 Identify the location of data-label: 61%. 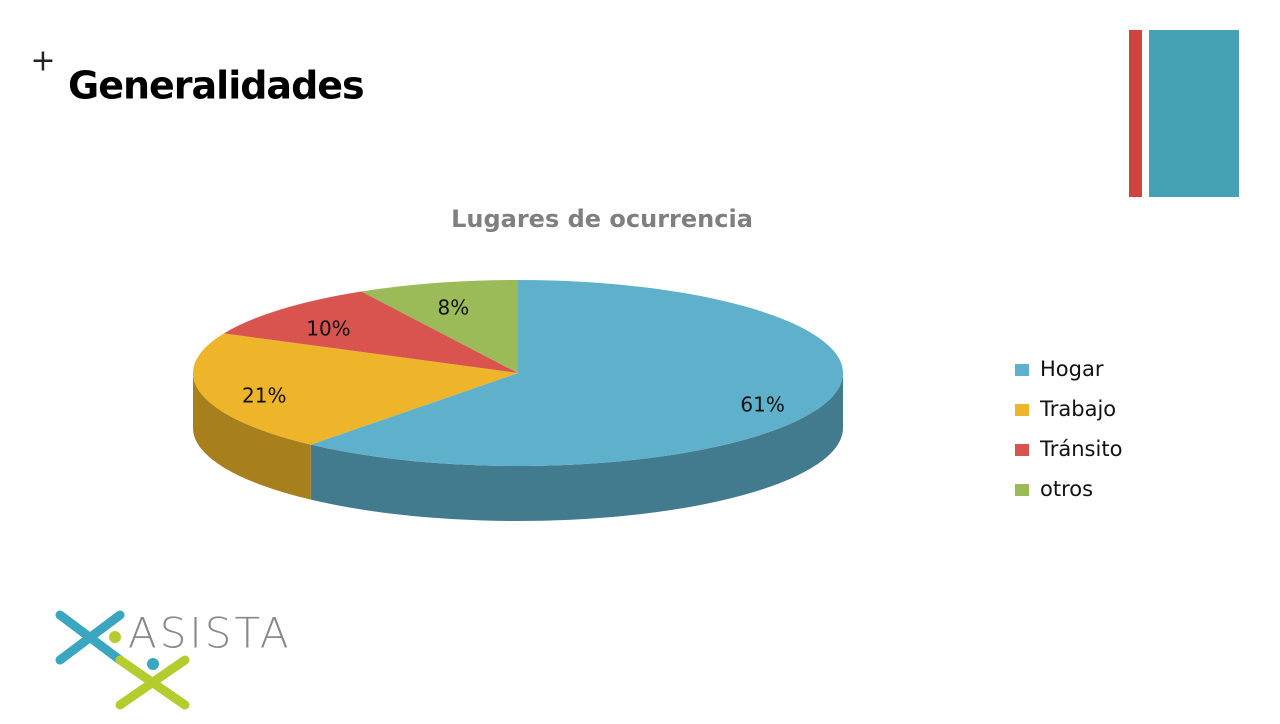
(762, 405).